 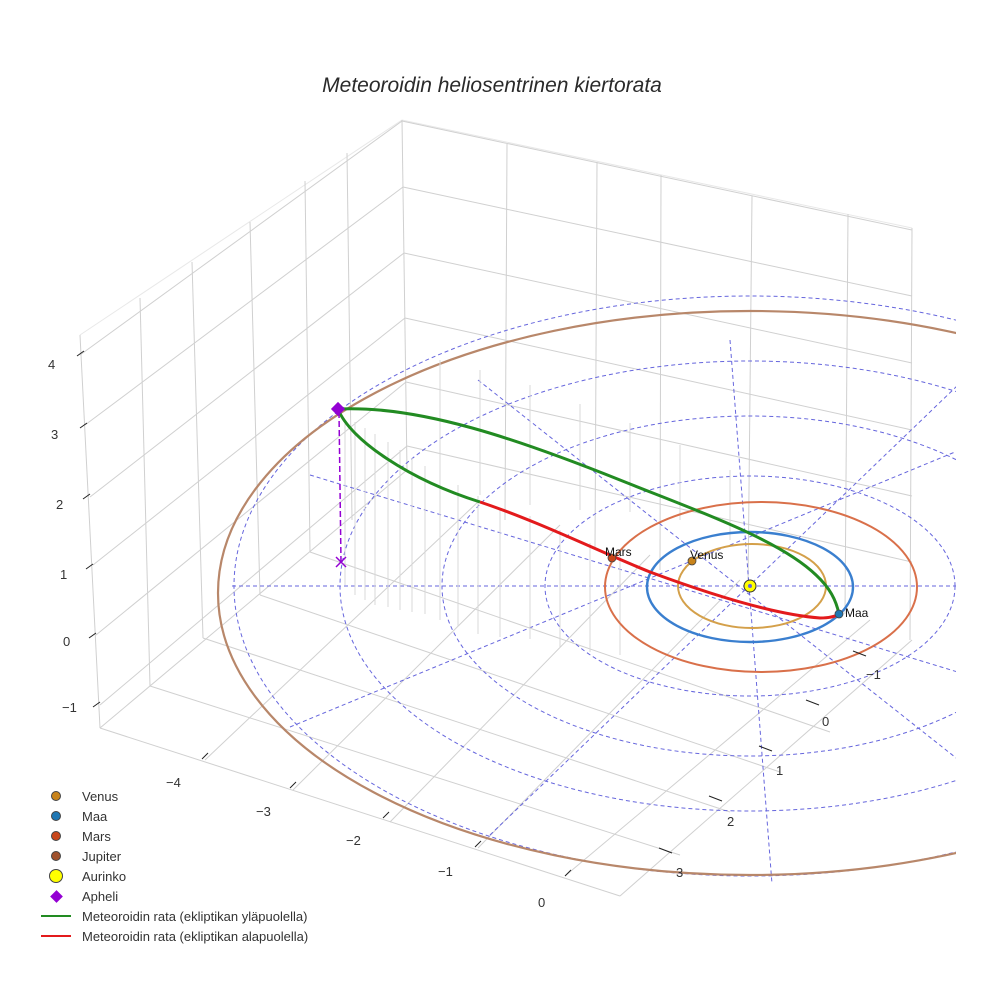 I want to click on legend-item-venus: Venus, so click(x=172, y=796).